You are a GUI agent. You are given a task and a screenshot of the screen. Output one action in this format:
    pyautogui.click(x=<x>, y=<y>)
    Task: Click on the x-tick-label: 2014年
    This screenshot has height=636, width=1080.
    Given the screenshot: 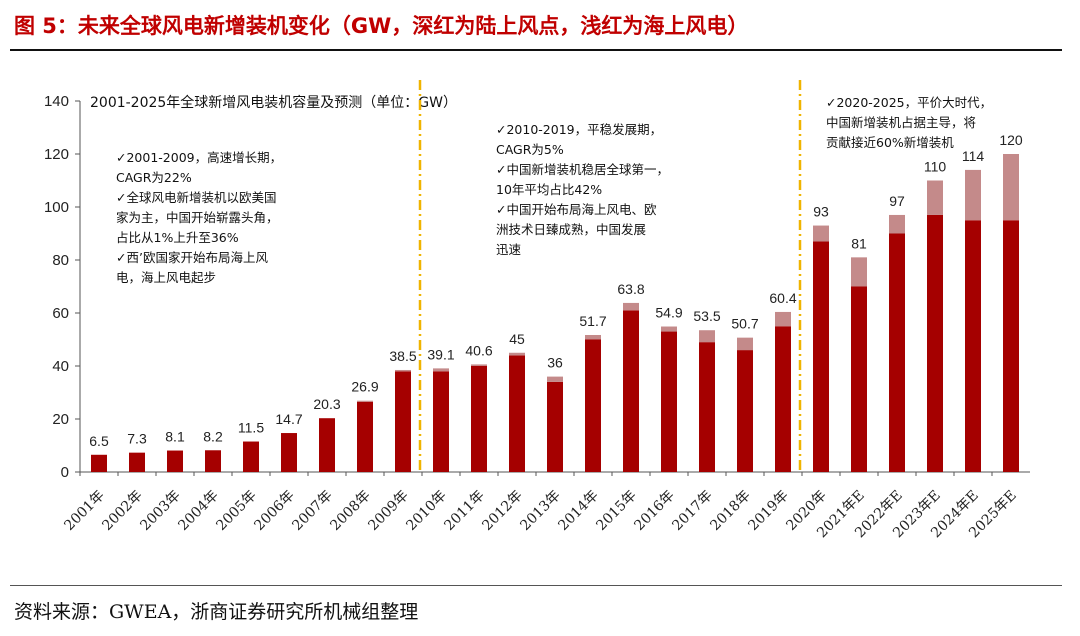 What is the action you would take?
    pyautogui.click(x=578, y=511)
    